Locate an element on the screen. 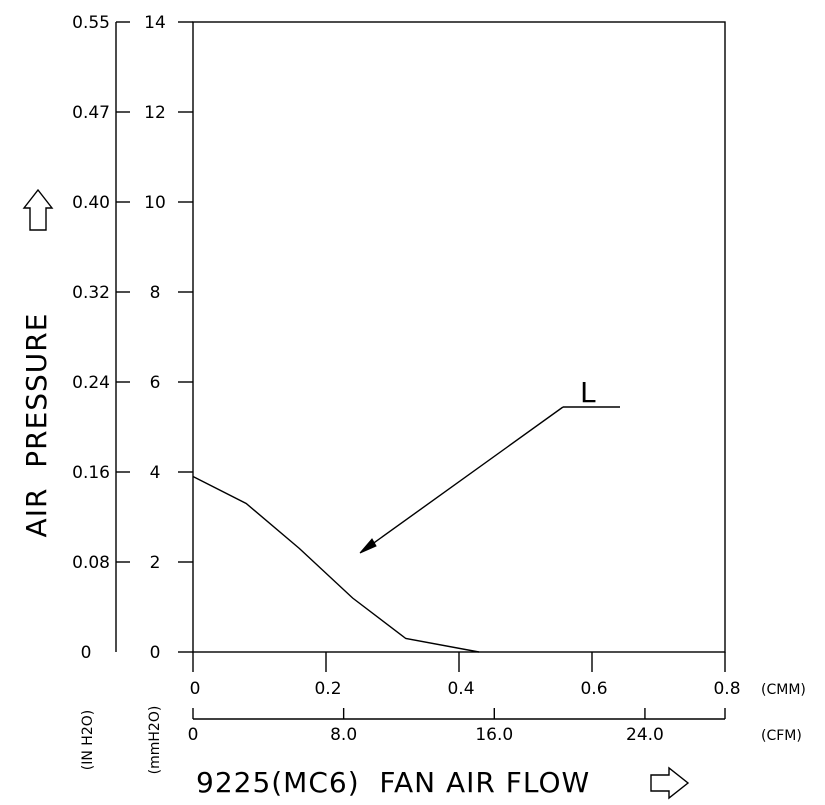 The image size is (825, 805). y-tick-label-inh2o: 0.08 is located at coordinates (91, 563).